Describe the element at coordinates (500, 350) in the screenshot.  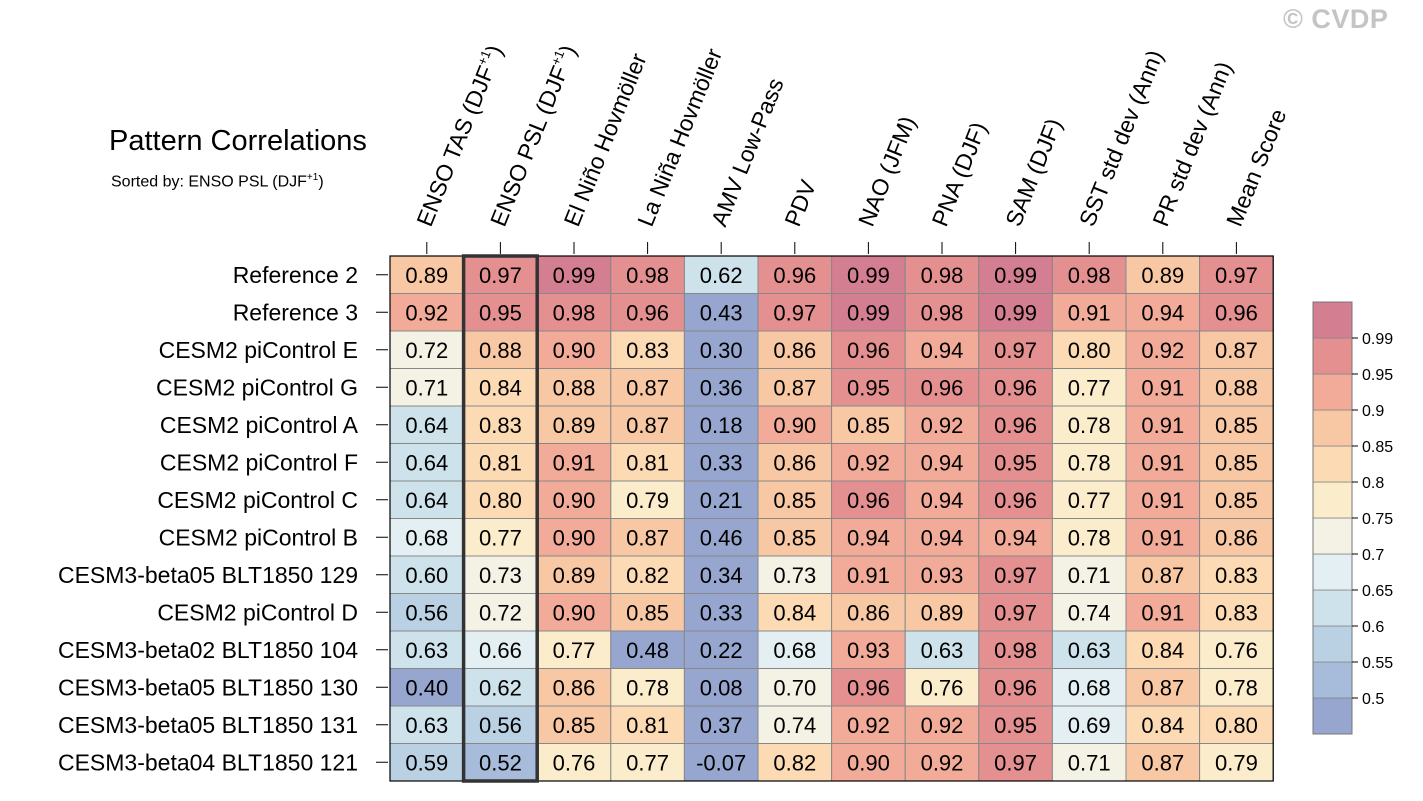
I see `cell-value-label: 0.88` at that location.